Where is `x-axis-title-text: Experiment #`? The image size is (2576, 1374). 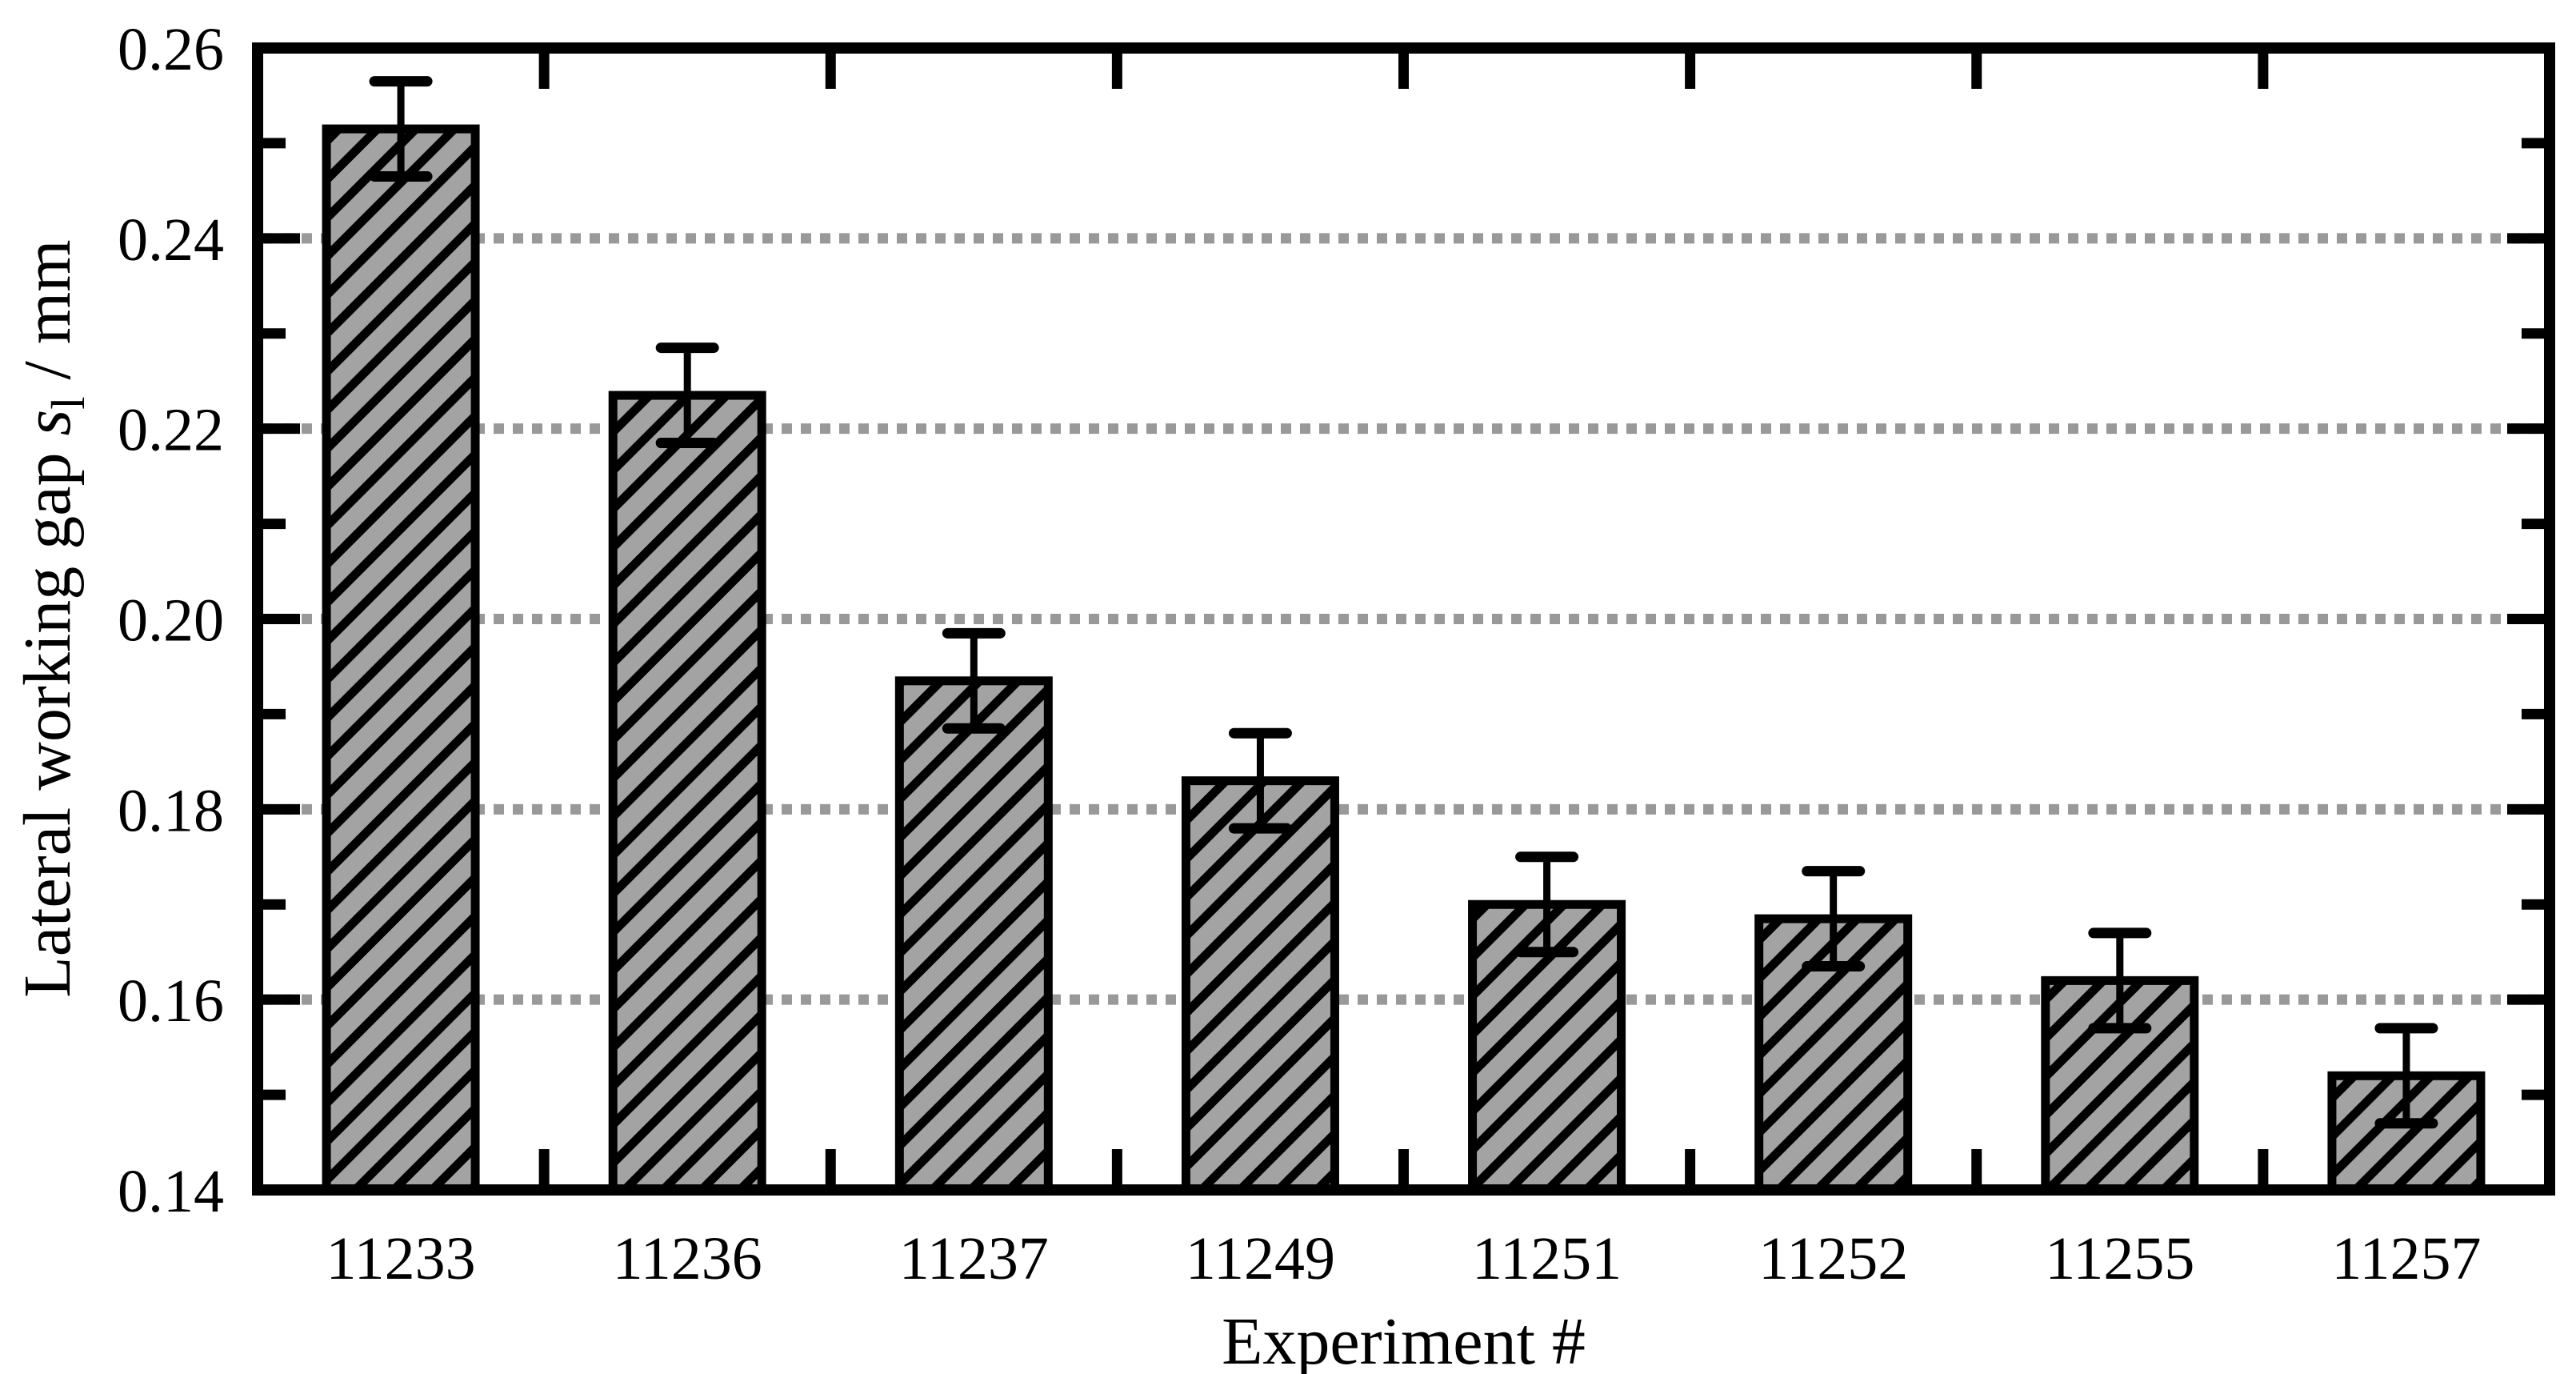 x-axis-title-text: Experiment # is located at coordinates (1404, 1339).